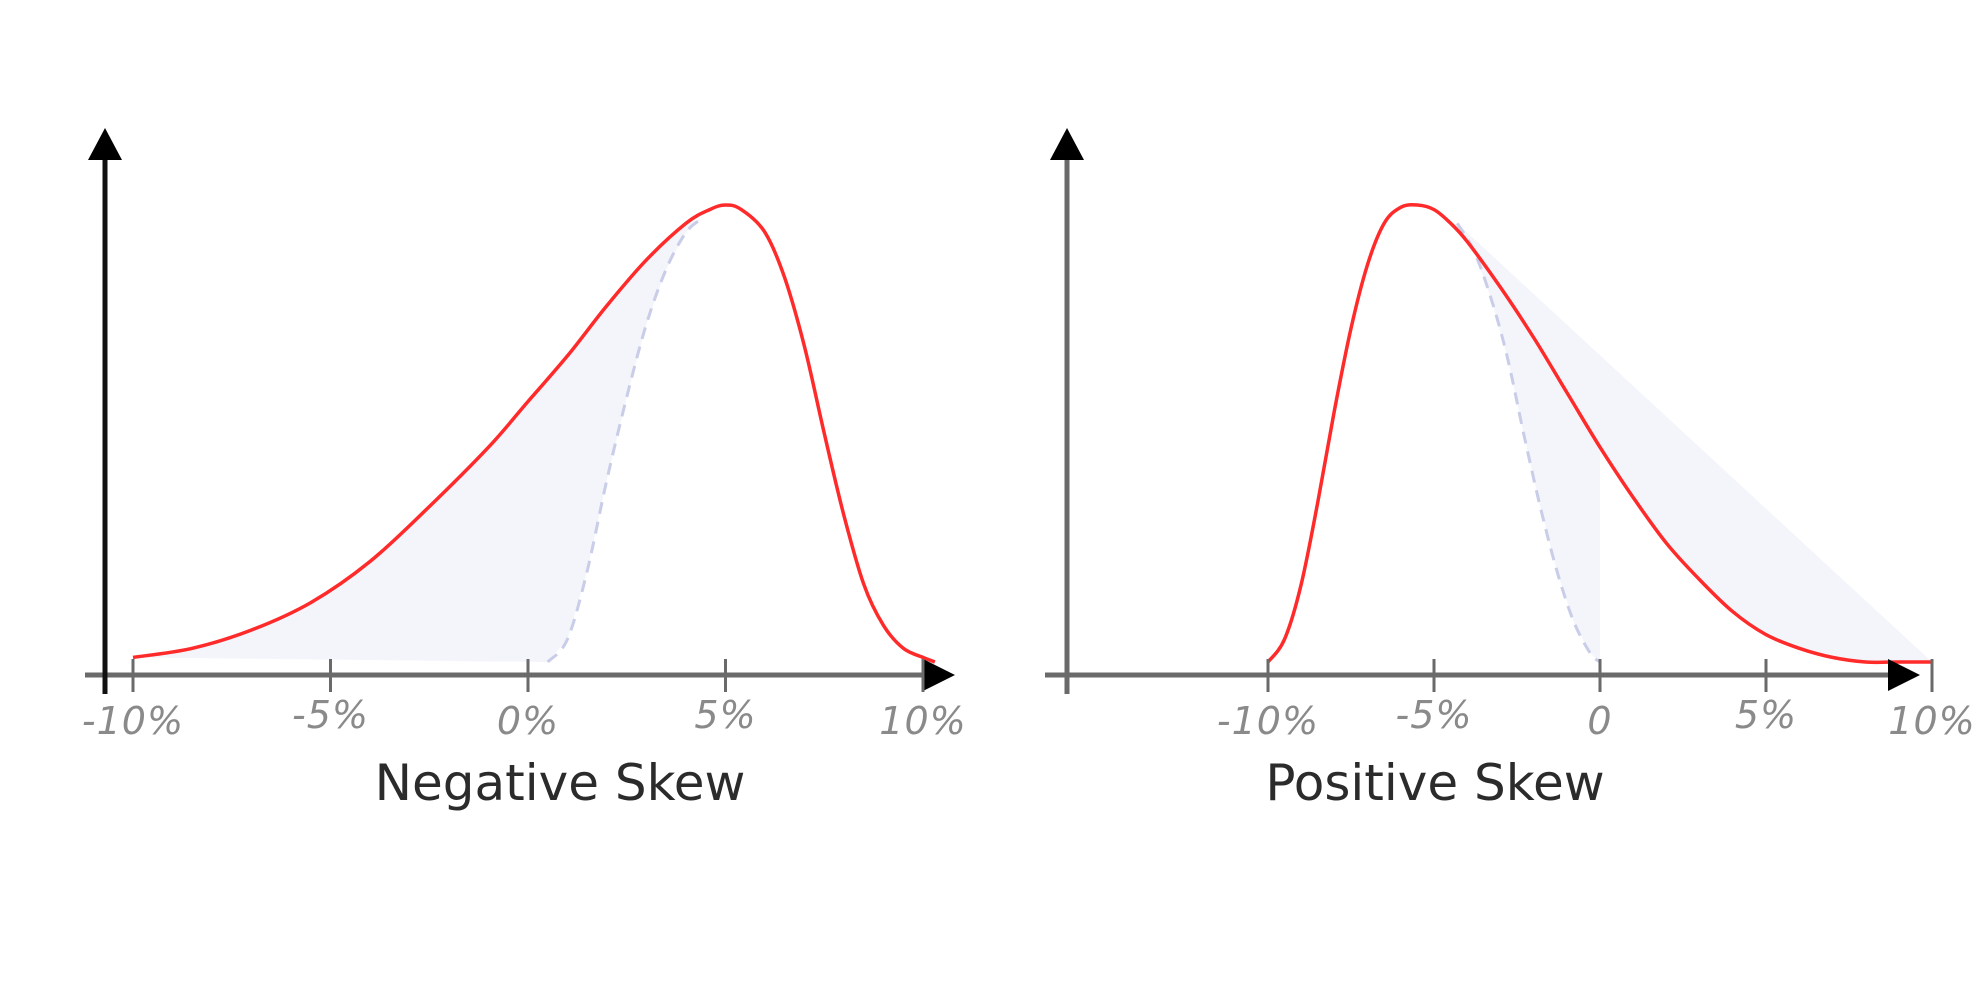 The image size is (1985, 1000). What do you see at coordinates (560, 783) in the screenshot?
I see `chart-title: Negative Skew` at bounding box center [560, 783].